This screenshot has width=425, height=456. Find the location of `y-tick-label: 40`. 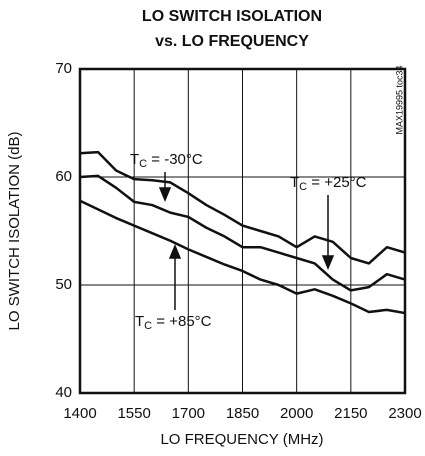

y-tick-label: 40 is located at coordinates (63, 392).